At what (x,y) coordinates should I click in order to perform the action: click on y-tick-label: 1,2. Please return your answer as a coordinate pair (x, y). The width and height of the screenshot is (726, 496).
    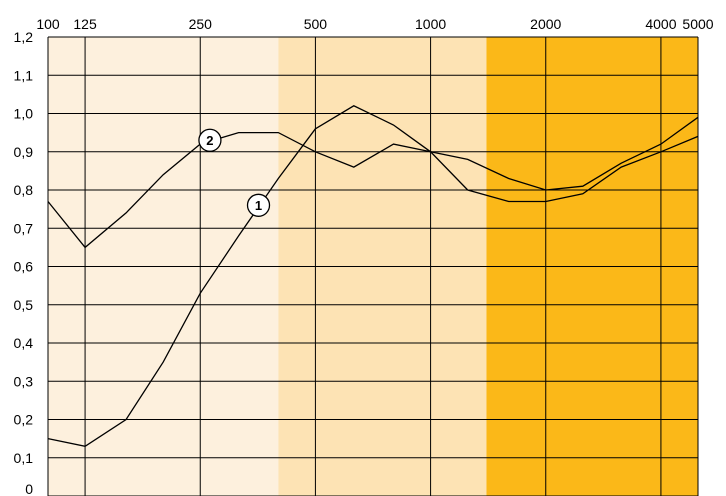
    Looking at the image, I should click on (24, 37).